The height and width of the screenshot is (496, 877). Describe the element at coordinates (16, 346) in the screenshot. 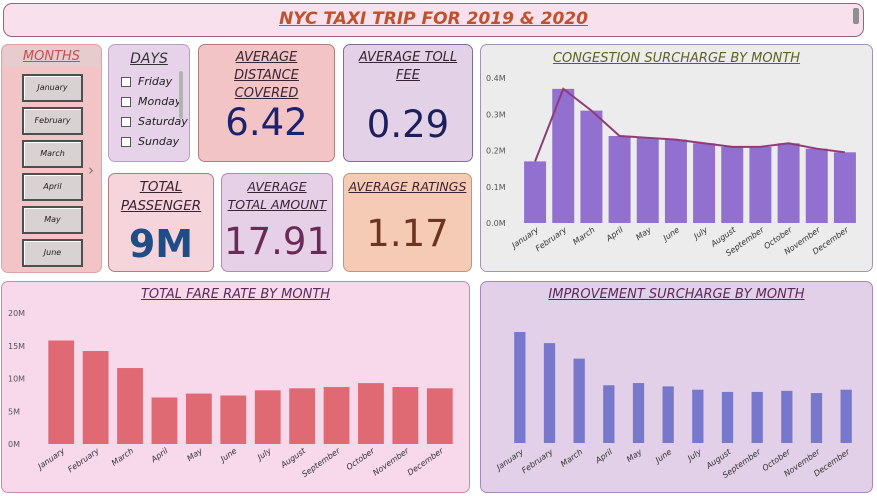

I see `y-tick-label: 15M` at that location.